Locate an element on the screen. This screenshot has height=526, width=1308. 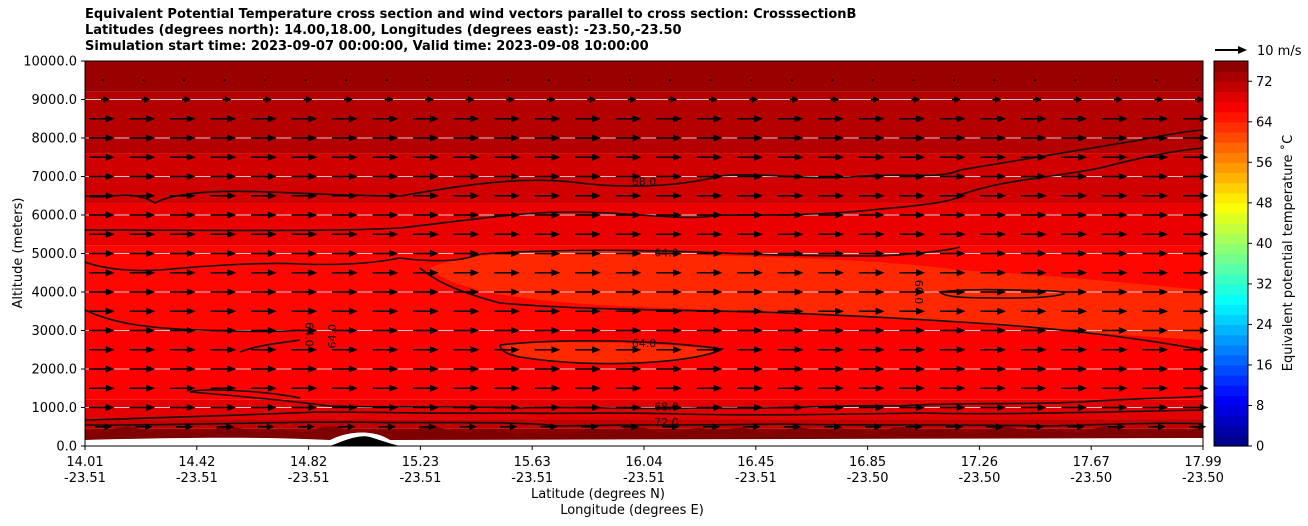
x-tick-label-lat: 15.23 is located at coordinates (420, 462).